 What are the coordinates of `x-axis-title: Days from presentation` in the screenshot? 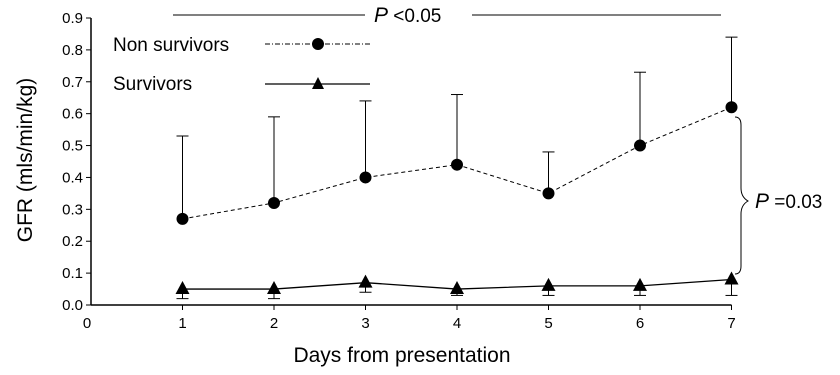 It's located at (401, 355).